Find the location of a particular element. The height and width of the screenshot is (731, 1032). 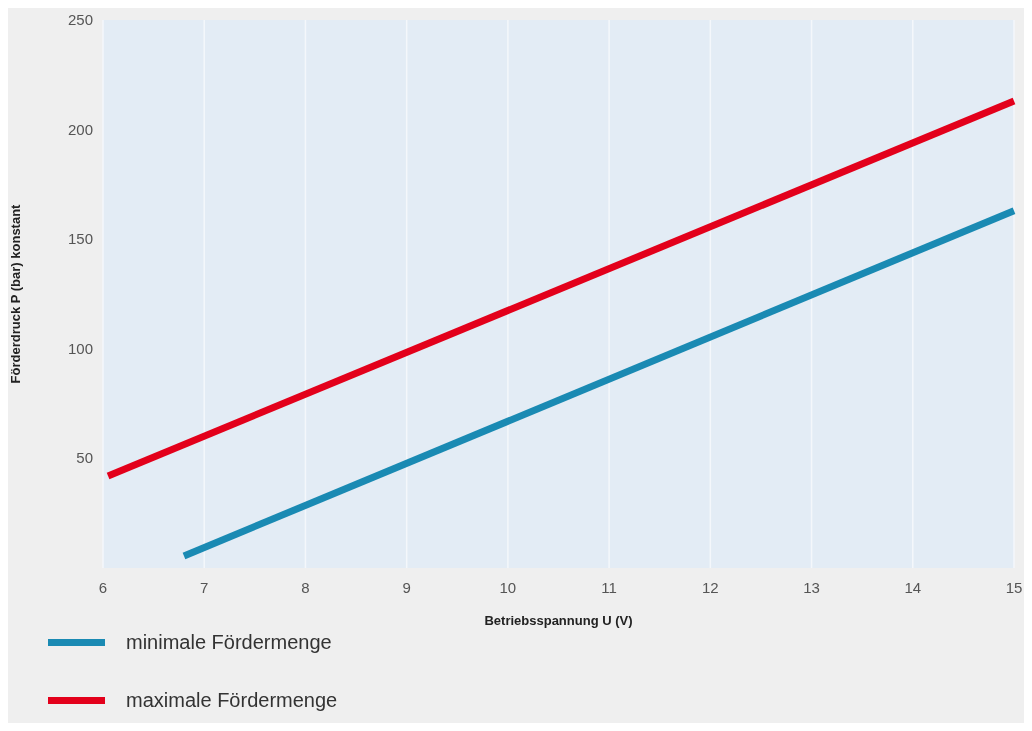

legend-label: minimale Fördermenge is located at coordinates (229, 642).